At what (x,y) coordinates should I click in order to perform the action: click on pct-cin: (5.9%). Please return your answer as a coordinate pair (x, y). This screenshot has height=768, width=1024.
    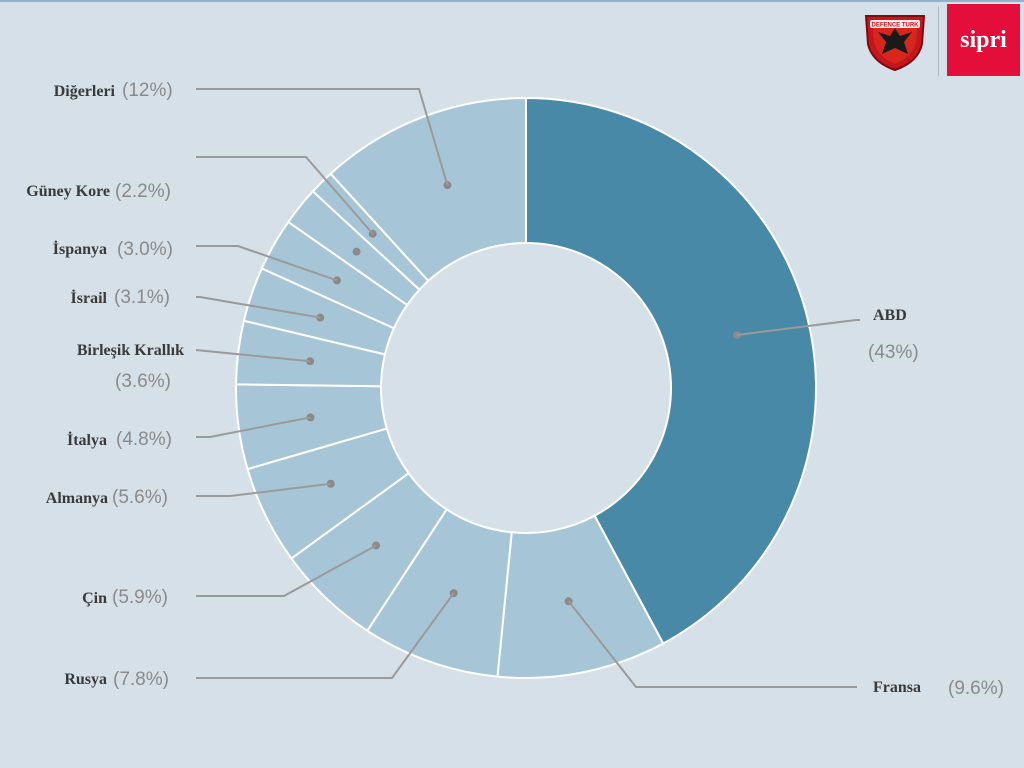
    Looking at the image, I should click on (140, 597).